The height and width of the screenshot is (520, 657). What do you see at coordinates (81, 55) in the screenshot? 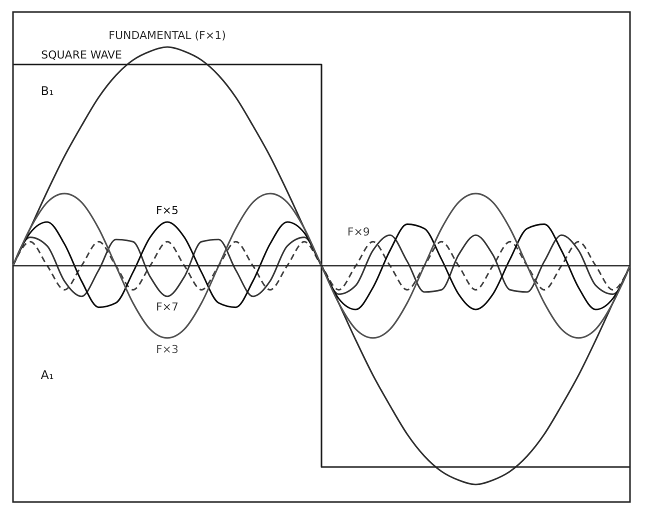
I see `series-label: SQUARE WAVE` at bounding box center [81, 55].